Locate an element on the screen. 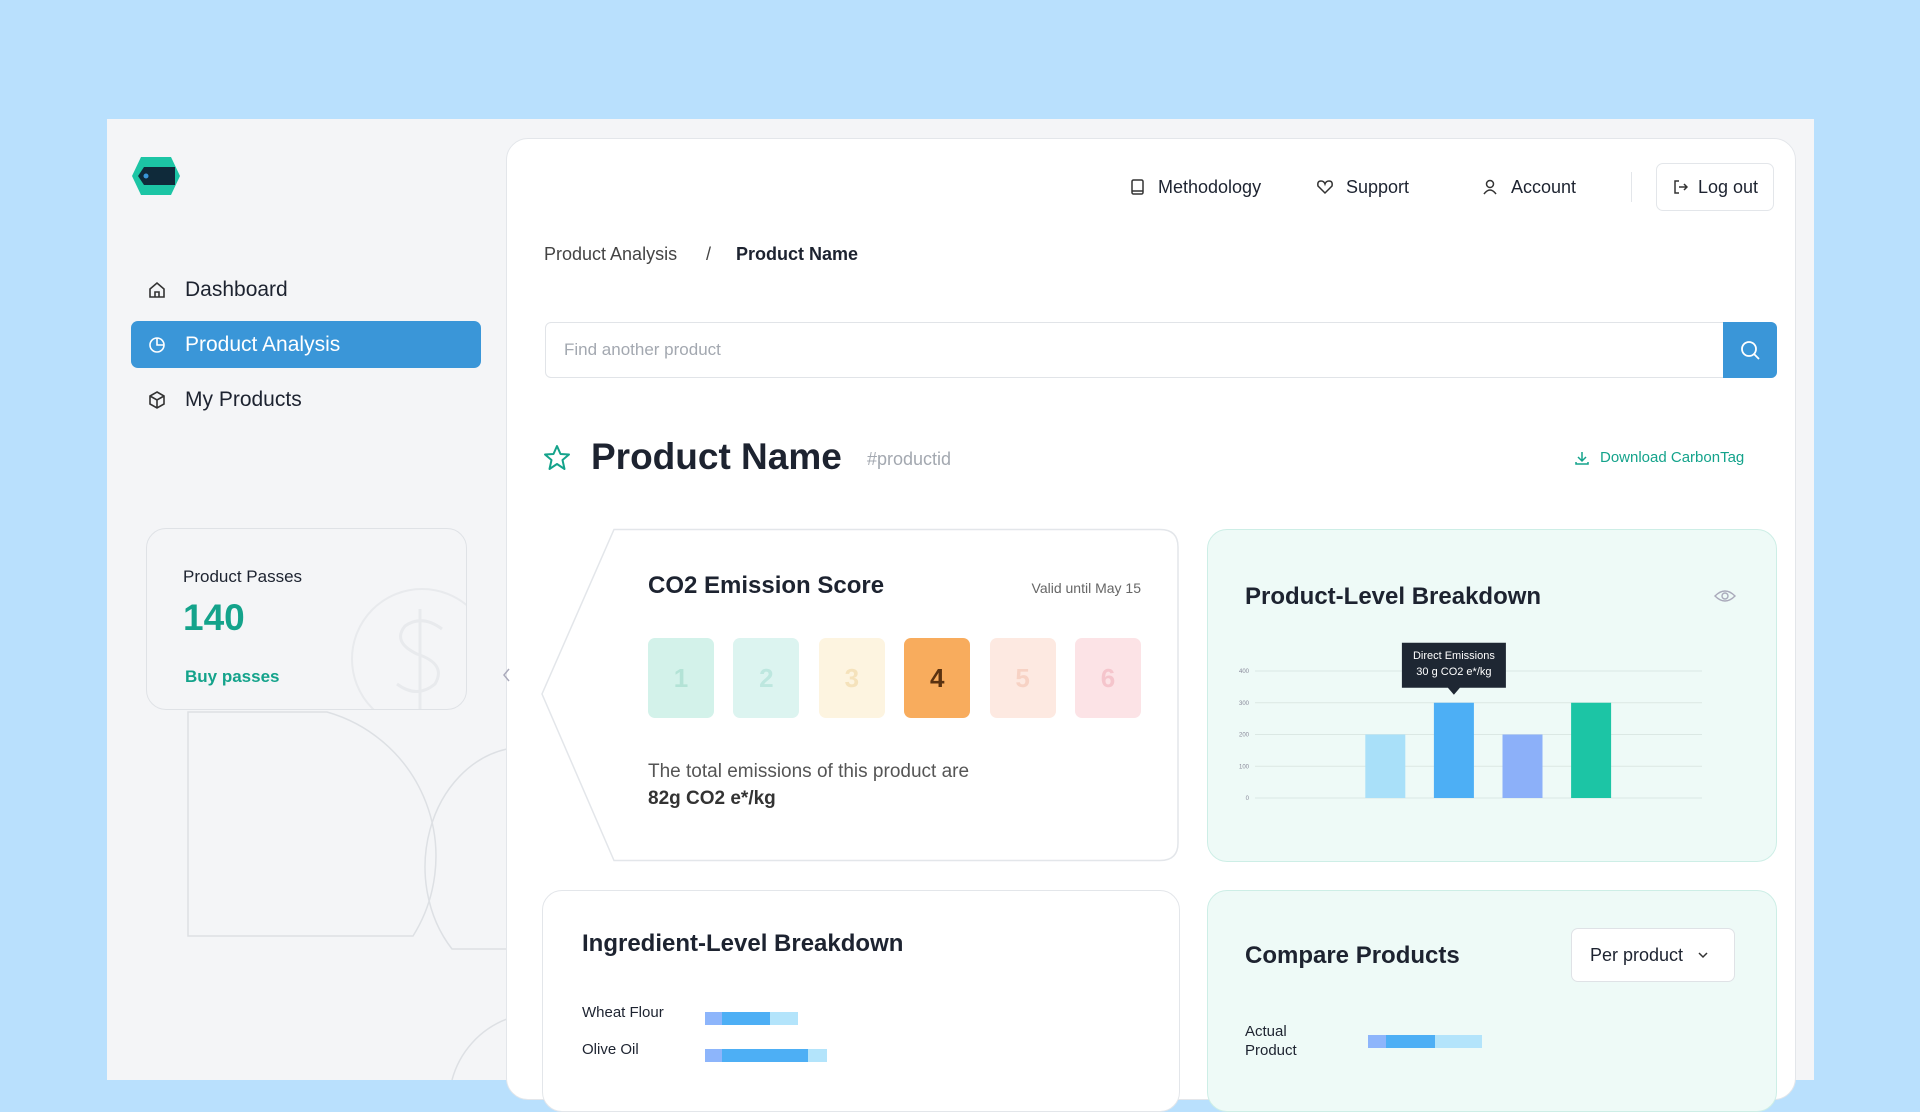  eye-icon is located at coordinates (1725, 596).